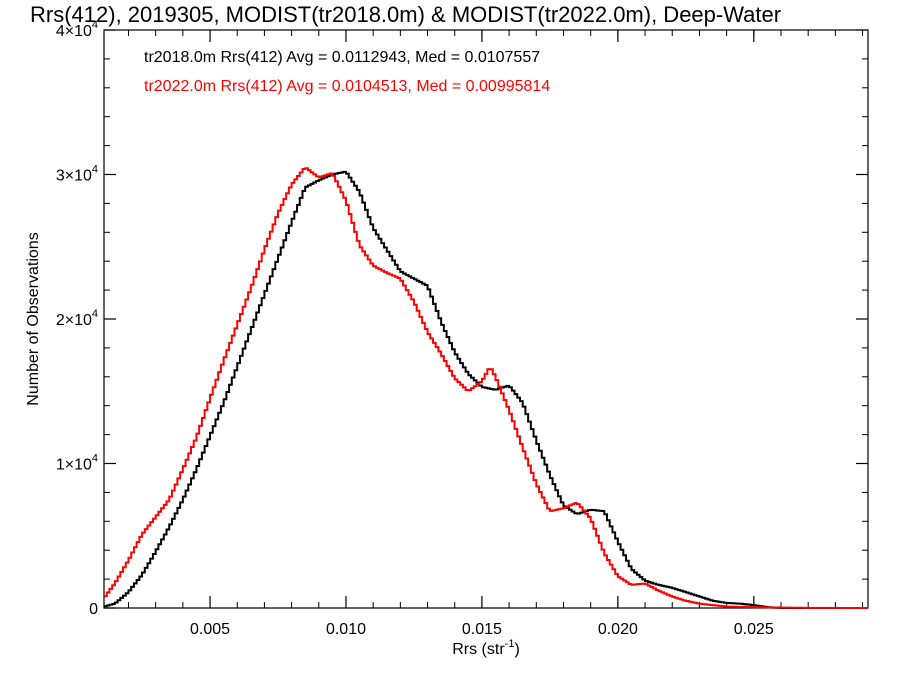 The image size is (900, 675). Describe the element at coordinates (210, 629) in the screenshot. I see `x-tick-label: 0.005` at that location.